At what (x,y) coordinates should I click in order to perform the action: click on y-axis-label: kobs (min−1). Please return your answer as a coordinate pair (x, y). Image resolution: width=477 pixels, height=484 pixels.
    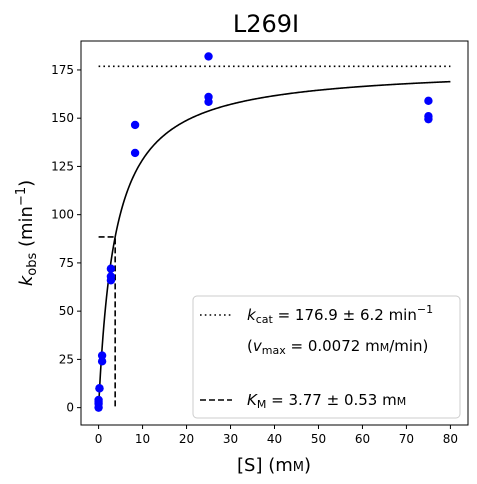
    Looking at the image, I should click on (27, 233).